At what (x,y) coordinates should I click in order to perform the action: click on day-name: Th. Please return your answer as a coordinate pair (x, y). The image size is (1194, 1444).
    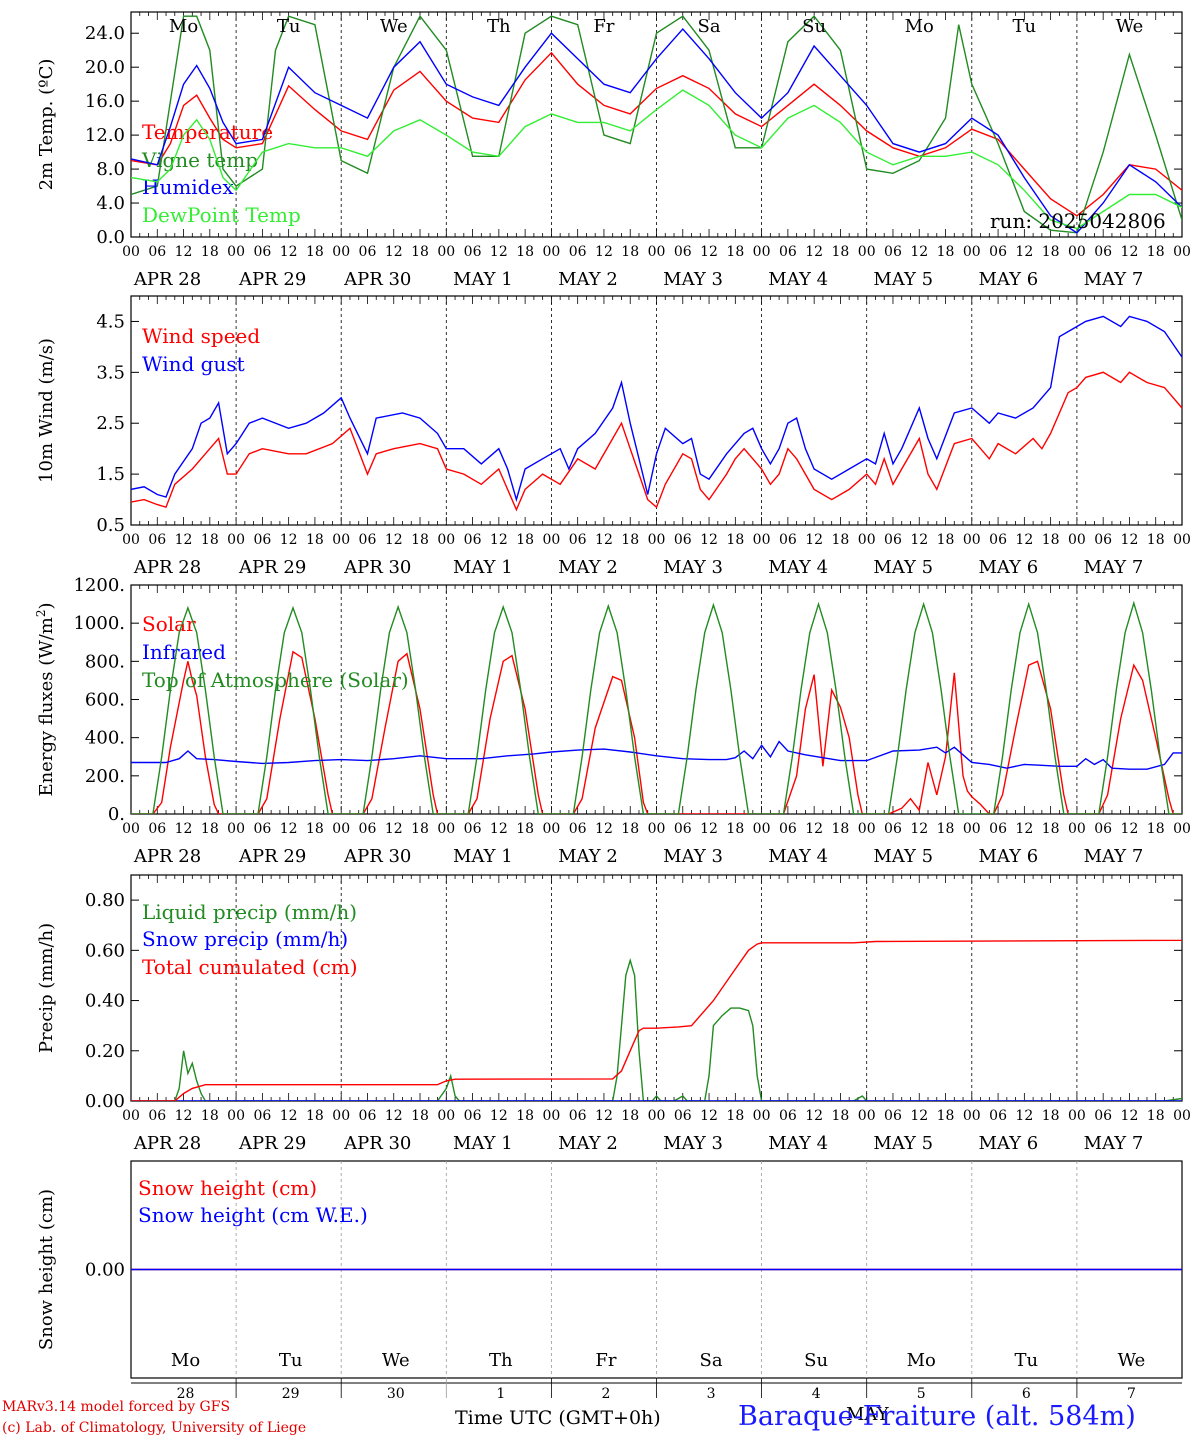
    Looking at the image, I should click on (501, 1360).